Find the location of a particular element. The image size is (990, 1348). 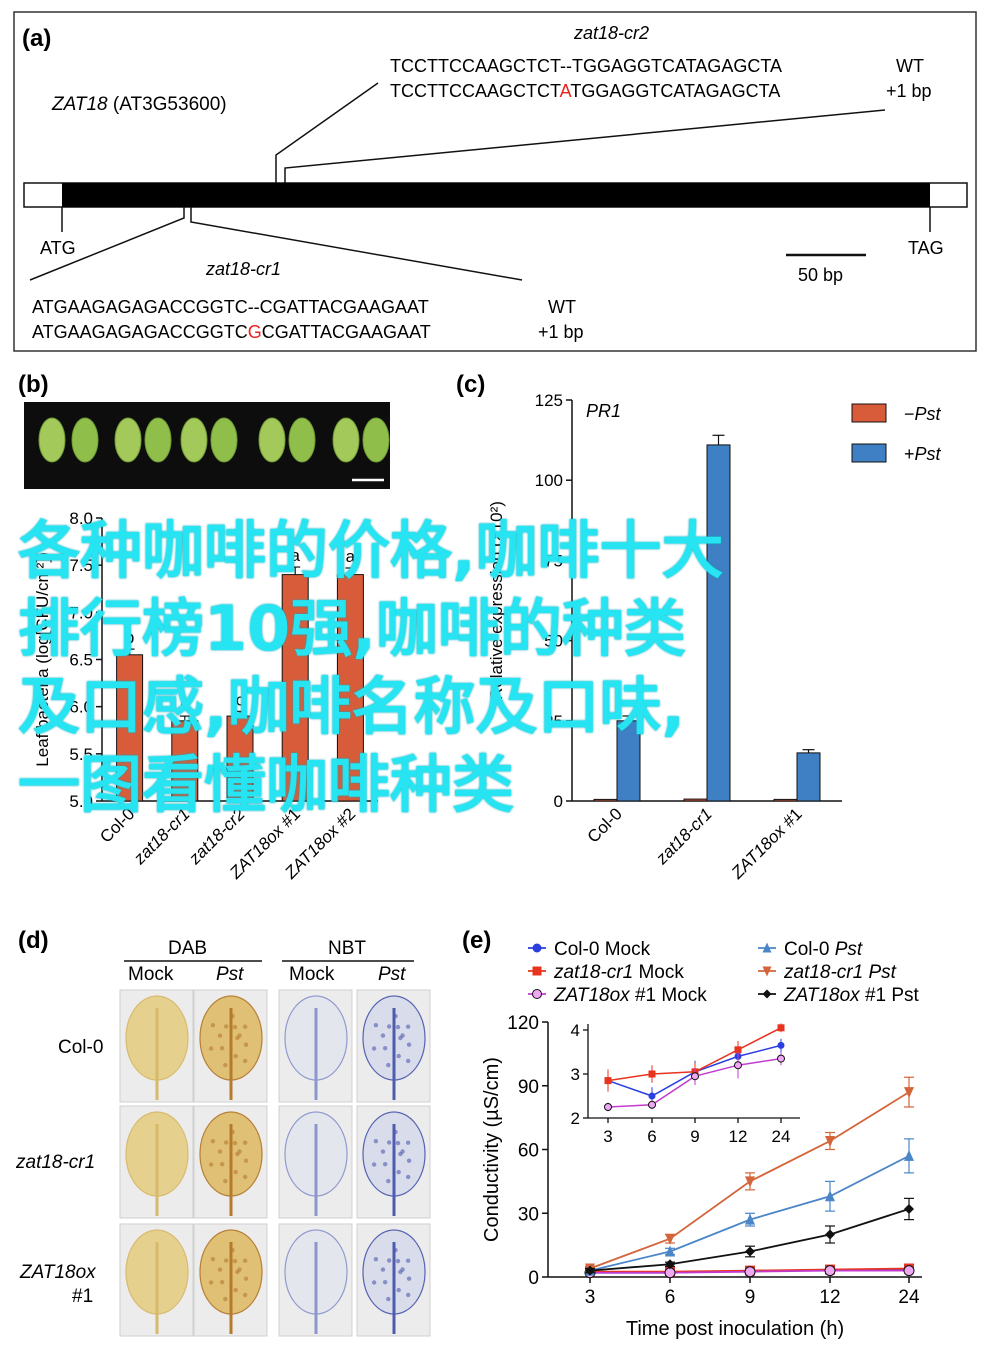

leaf-photo-leaves is located at coordinates (214, 440).